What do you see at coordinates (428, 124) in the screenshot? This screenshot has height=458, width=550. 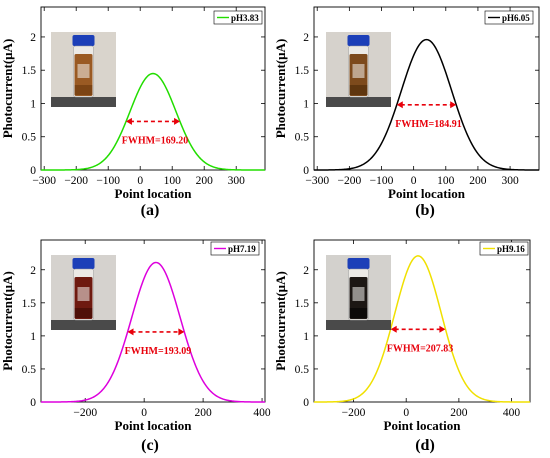 I see `fwhm-label: FWHM=184.91` at bounding box center [428, 124].